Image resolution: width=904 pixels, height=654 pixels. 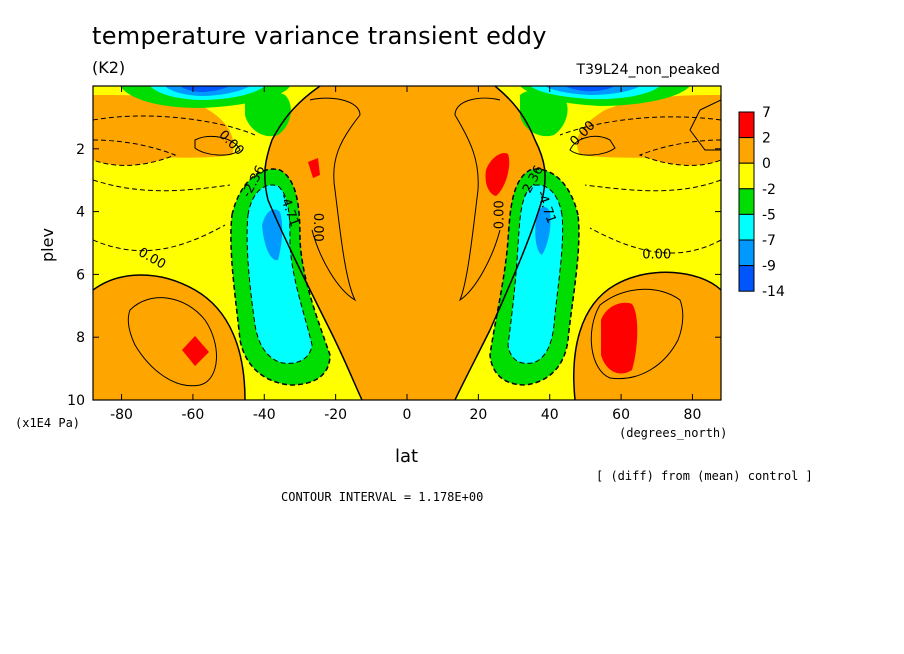 I want to click on x-axis-unit: (degrees_north), so click(x=673, y=433).